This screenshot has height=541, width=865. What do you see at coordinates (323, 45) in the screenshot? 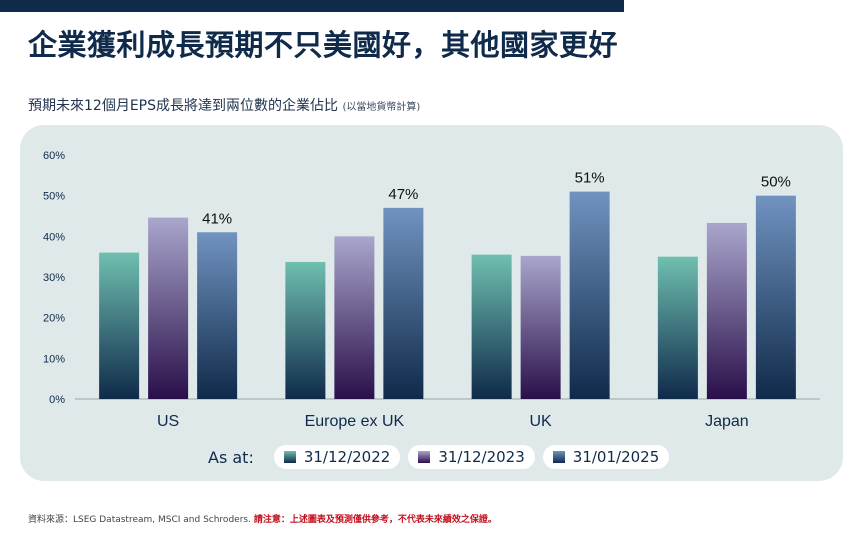
I see `page-title: 企業獲利成長預期不只美國好，其他國家更好` at bounding box center [323, 45].